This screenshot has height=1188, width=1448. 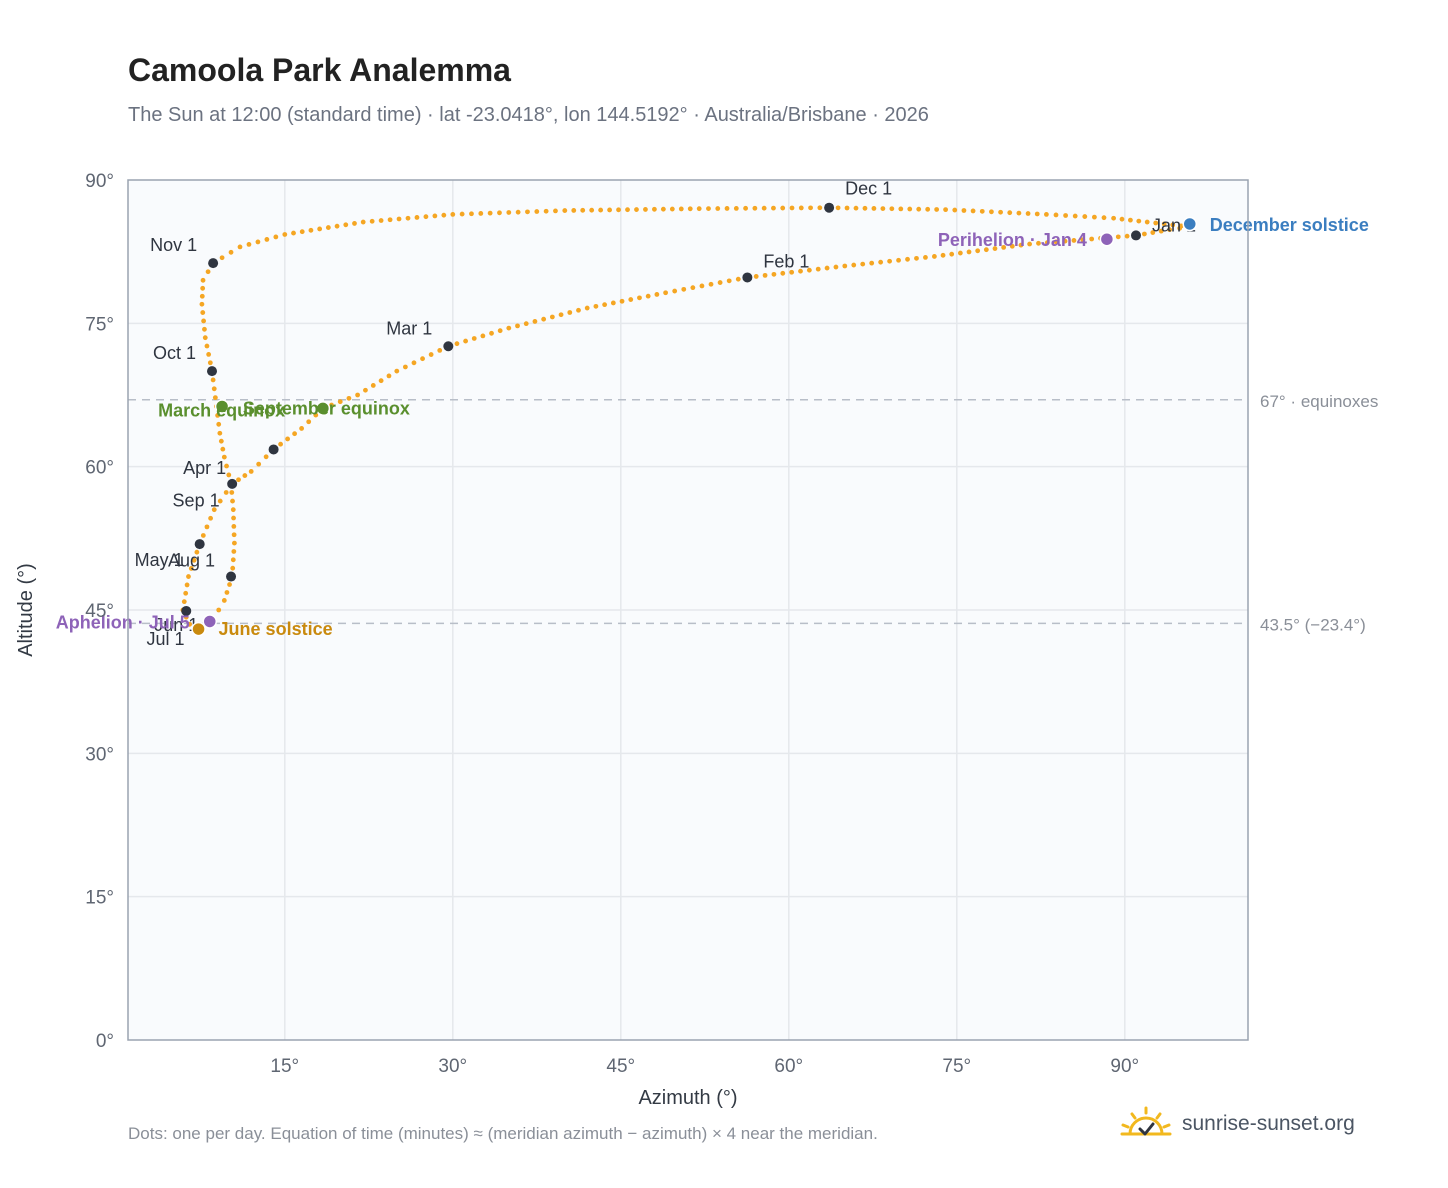 I want to click on event-label: December solstice, so click(x=1289, y=225).